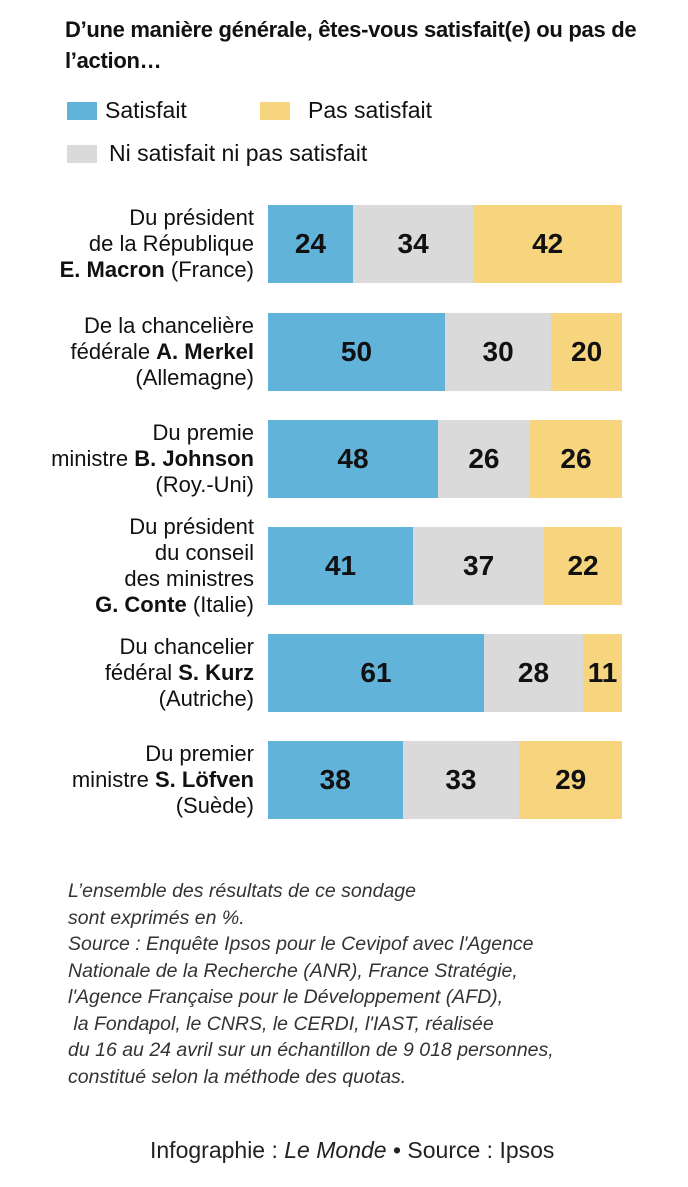 The image size is (688, 1187). I want to click on bar-segment: 38, so click(335, 780).